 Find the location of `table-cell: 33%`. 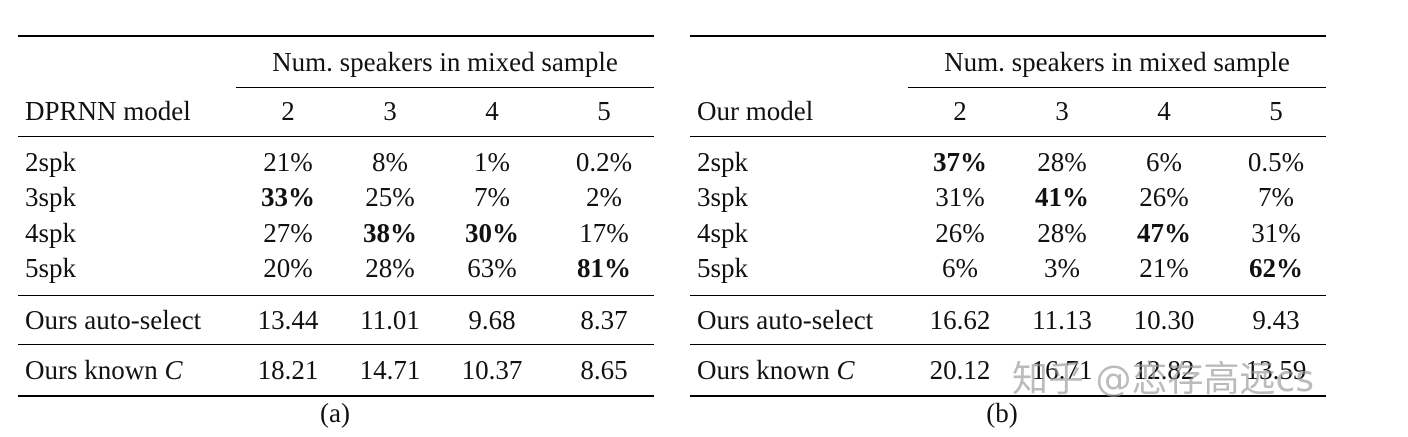

table-cell: 33% is located at coordinates (288, 197).